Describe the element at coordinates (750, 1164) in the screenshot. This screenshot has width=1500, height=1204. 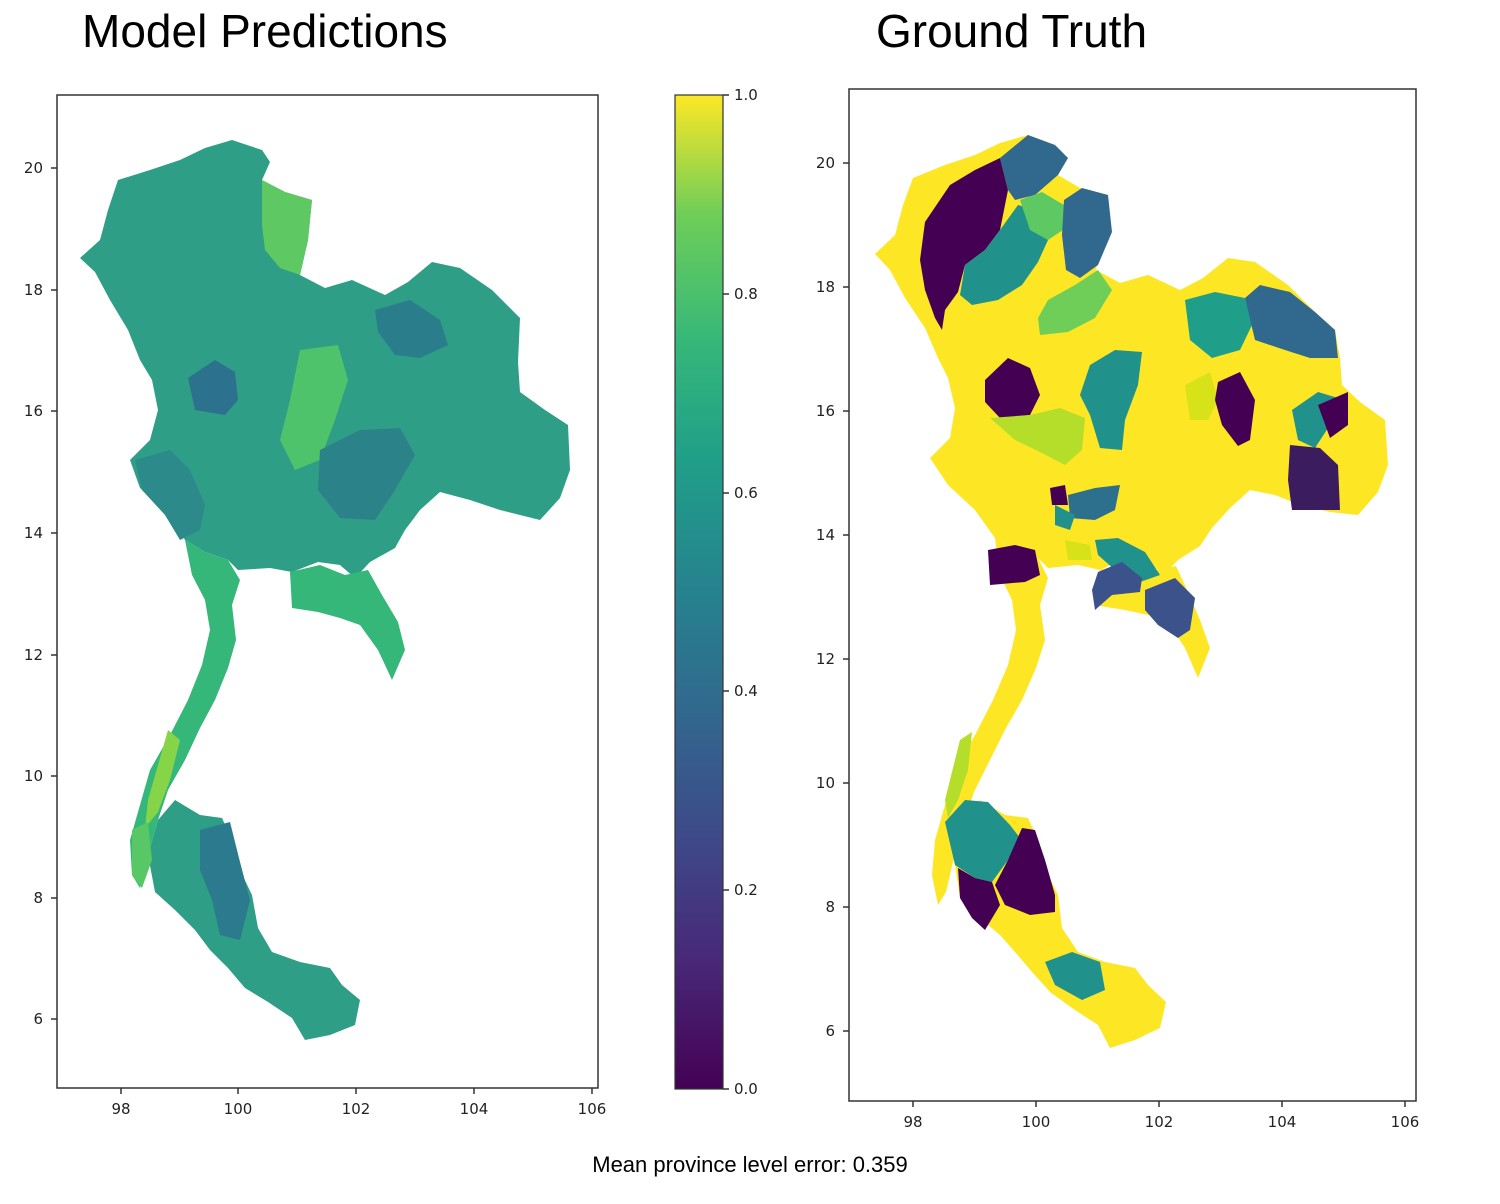
I see `mean-error-caption: Mean province level error: 0.359` at that location.